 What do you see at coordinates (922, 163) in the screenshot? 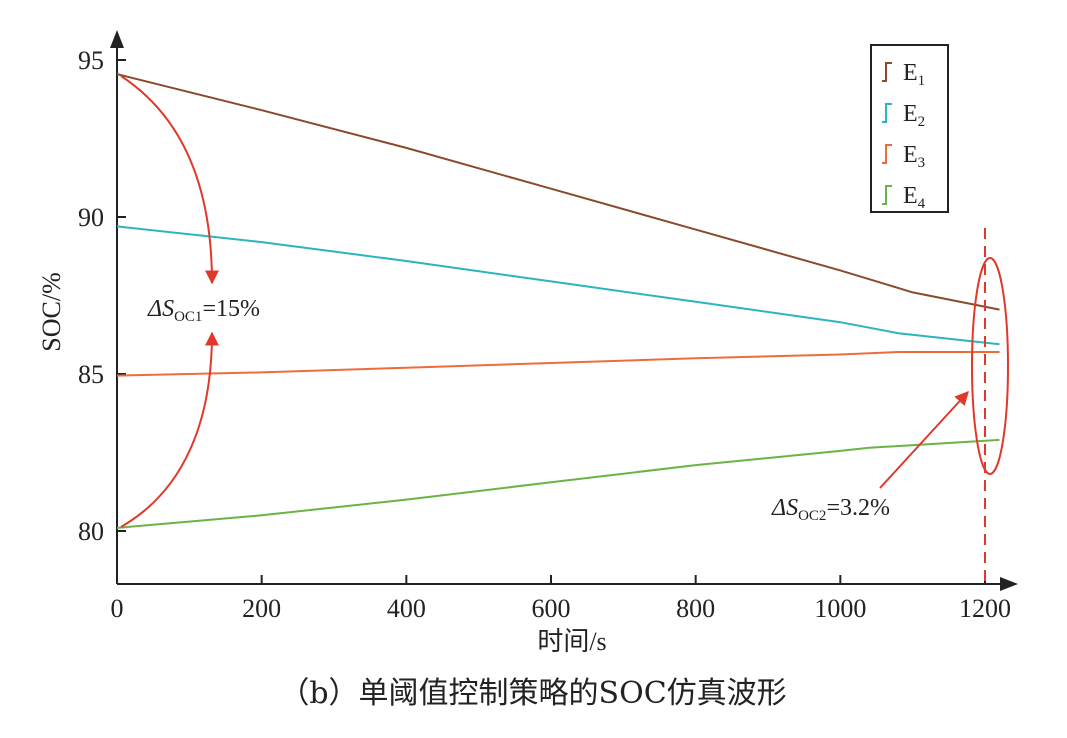
I see `legend-label-sub: 3` at bounding box center [922, 163].